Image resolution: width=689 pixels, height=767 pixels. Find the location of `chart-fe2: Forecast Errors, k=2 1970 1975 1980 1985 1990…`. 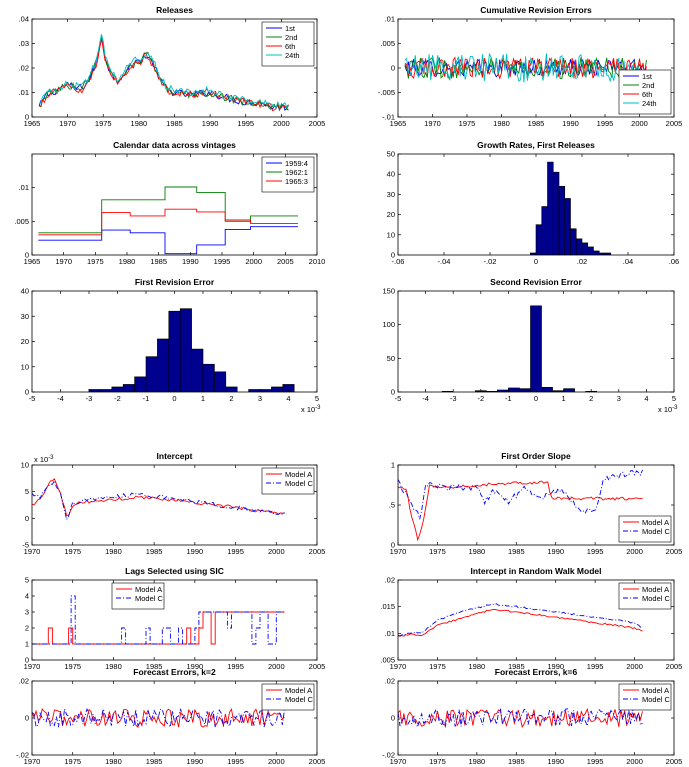

chart-fe2: Forecast Errors, k=2 1970 1975 1980 1985 1990… is located at coordinates (170, 716).